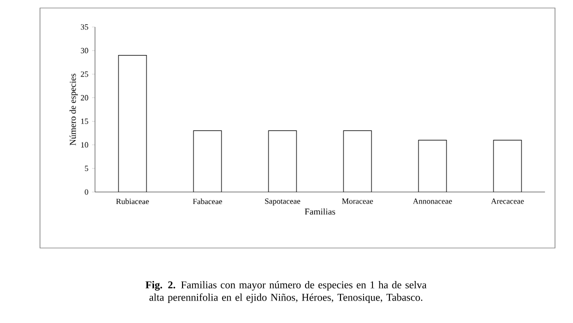 Image resolution: width=573 pixels, height=323 pixels. What do you see at coordinates (286, 292) in the screenshot?
I see `text: Fig. 2. Familias con mayor número de especies en 1 ha de selva alta perennifolia en el ejido Niños, Héroes, Tenosique, Tabasco.` at bounding box center [286, 292].